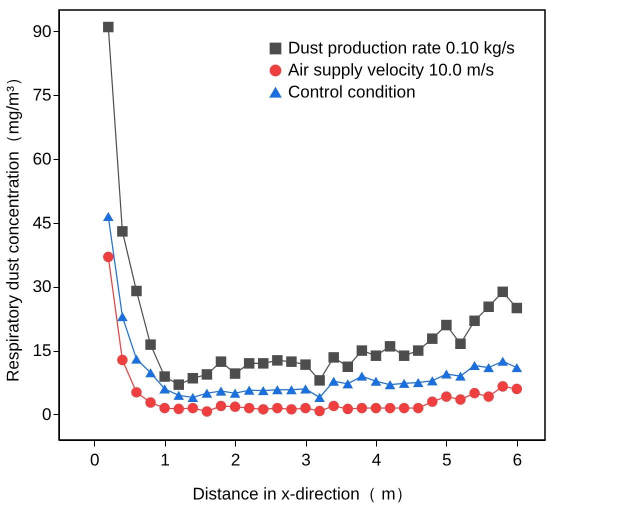 The width and height of the screenshot is (622, 513). I want to click on y-tick-label: 90, so click(42, 31).